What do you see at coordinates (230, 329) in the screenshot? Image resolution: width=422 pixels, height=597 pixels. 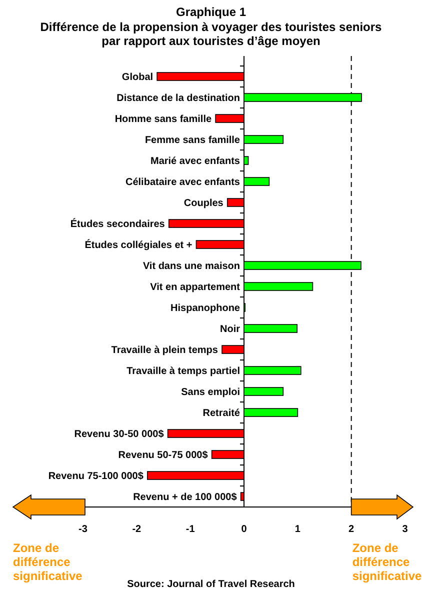 I see `y-tick-label: Noir` at bounding box center [230, 329].